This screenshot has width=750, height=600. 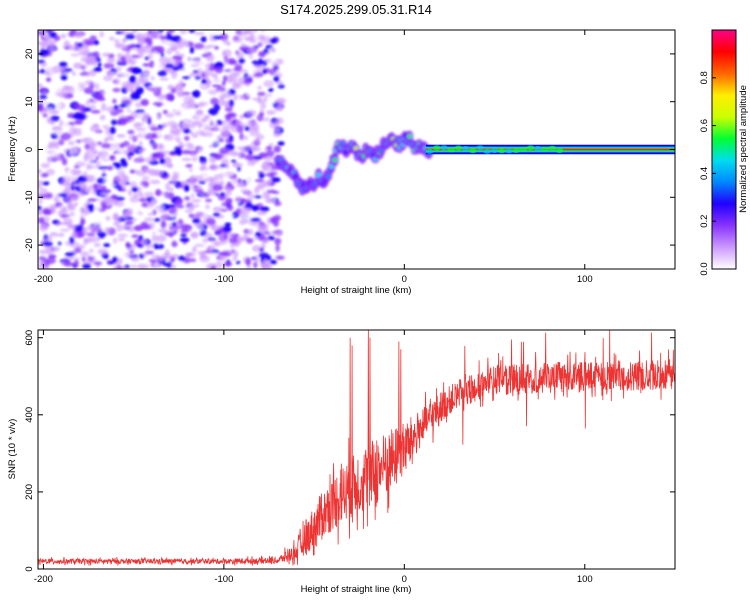 I want to click on y-tick-label: 20, so click(x=29, y=54).